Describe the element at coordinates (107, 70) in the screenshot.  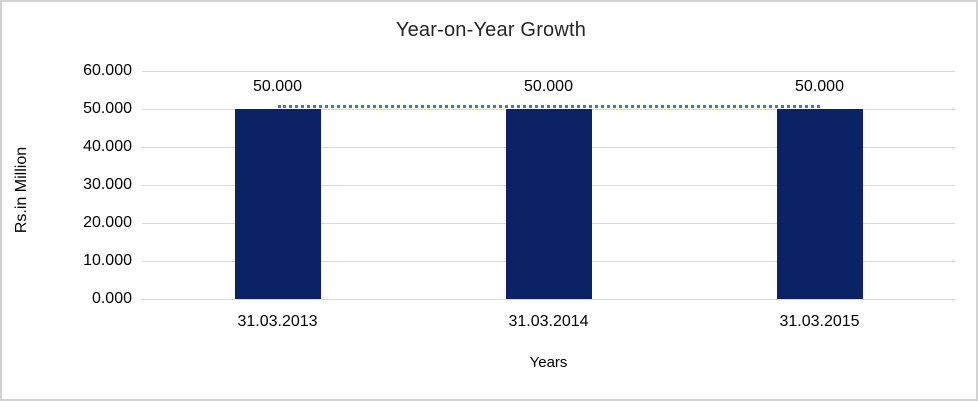
I see `y-tick-label: 60.000` at that location.